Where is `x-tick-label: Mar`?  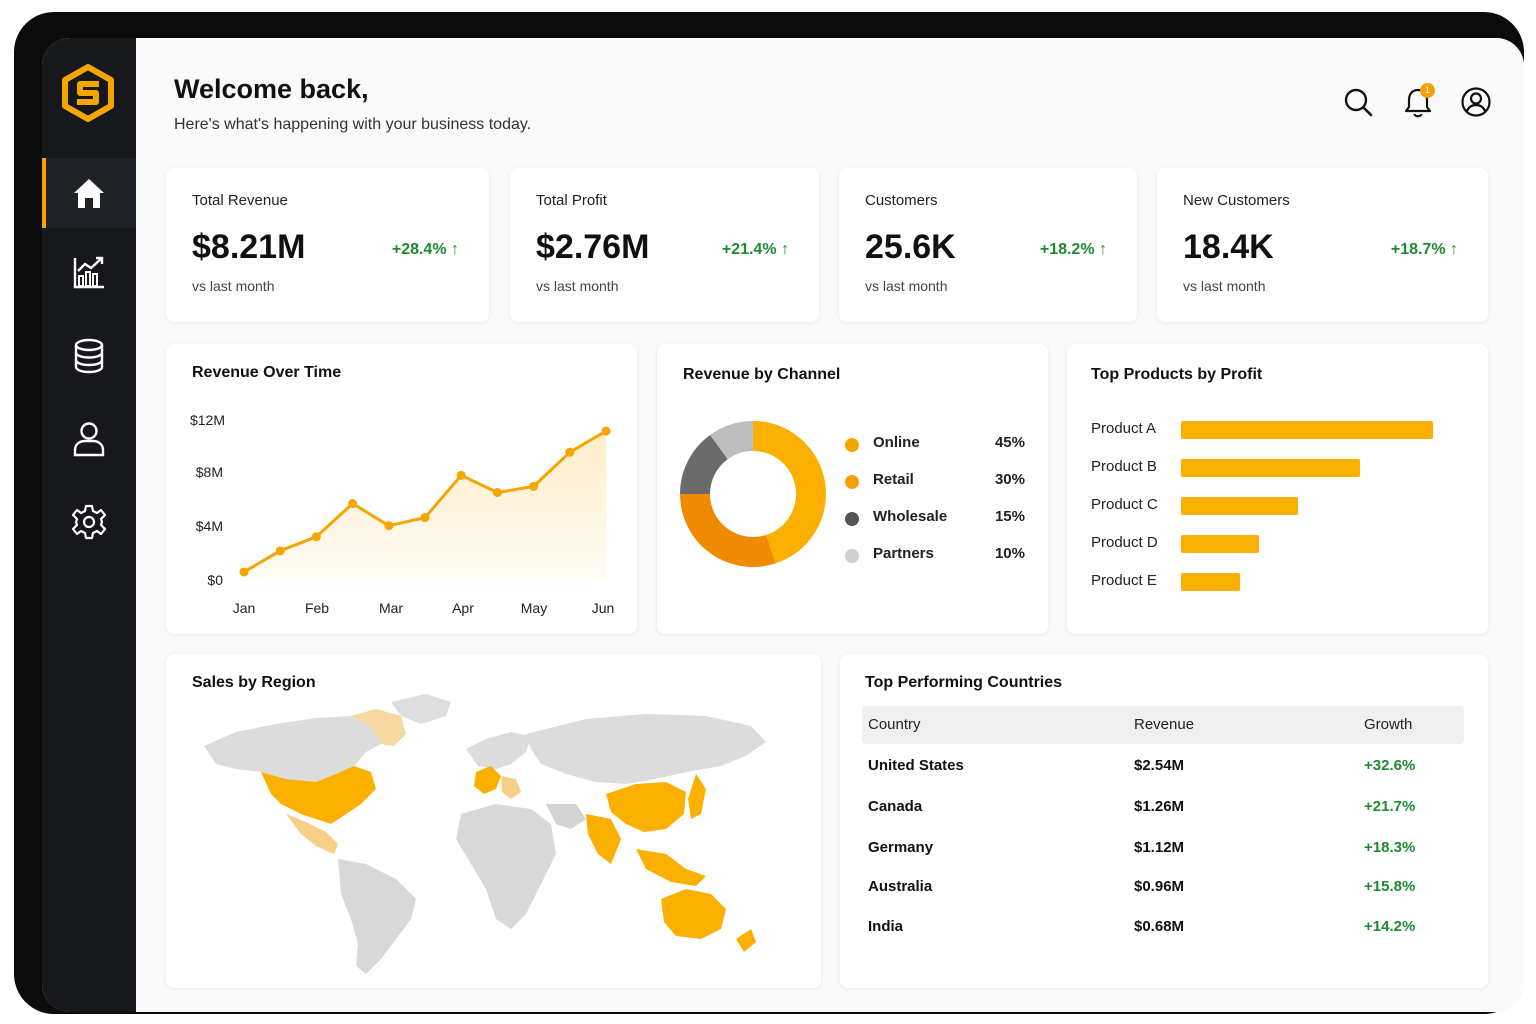
x-tick-label: Mar is located at coordinates (391, 608).